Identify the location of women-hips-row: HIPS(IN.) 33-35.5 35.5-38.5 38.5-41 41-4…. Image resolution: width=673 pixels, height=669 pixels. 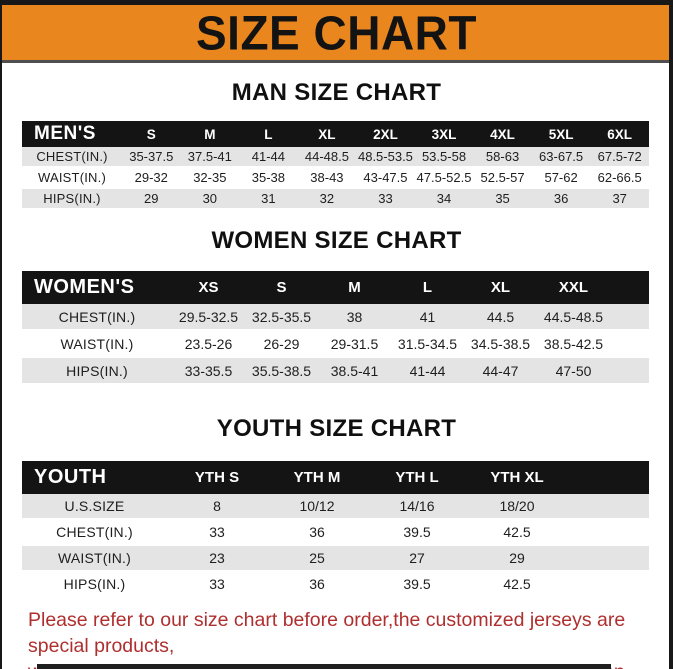
(335, 371).